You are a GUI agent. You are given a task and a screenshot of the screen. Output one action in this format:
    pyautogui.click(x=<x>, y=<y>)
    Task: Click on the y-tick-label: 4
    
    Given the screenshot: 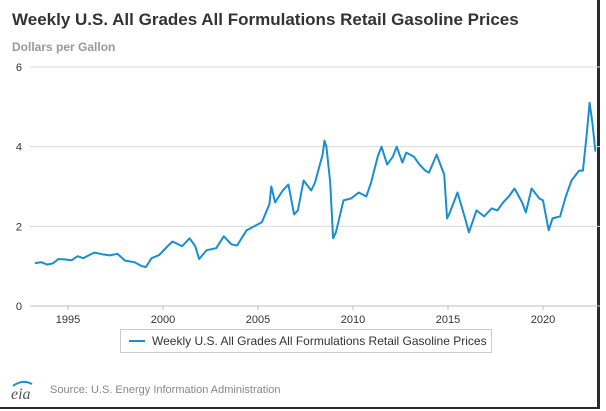 What is the action you would take?
    pyautogui.click(x=19, y=148)
    